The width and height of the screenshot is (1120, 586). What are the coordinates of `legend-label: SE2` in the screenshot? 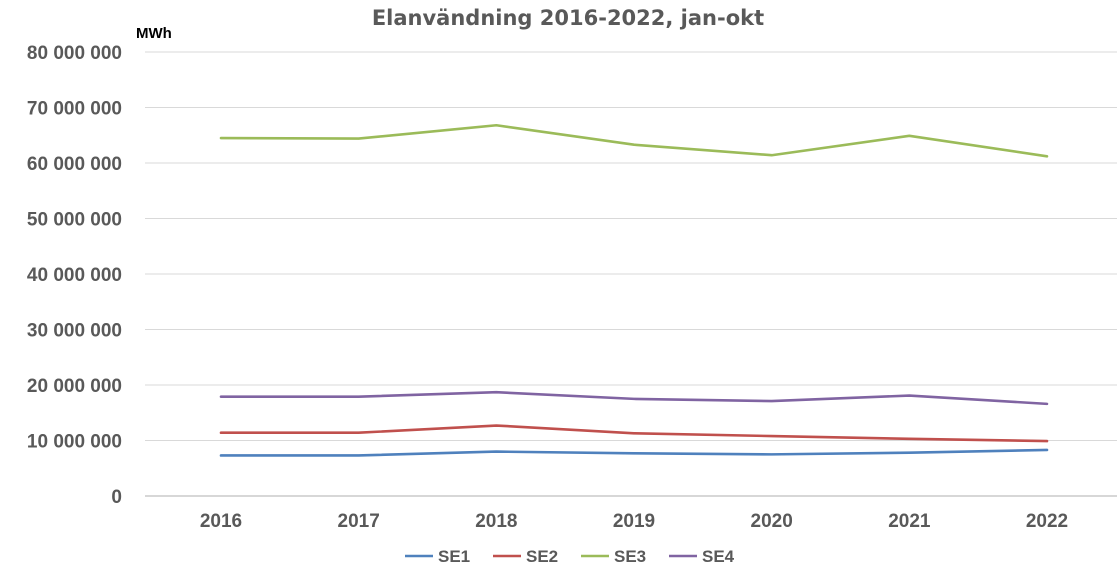 It's located at (542, 556).